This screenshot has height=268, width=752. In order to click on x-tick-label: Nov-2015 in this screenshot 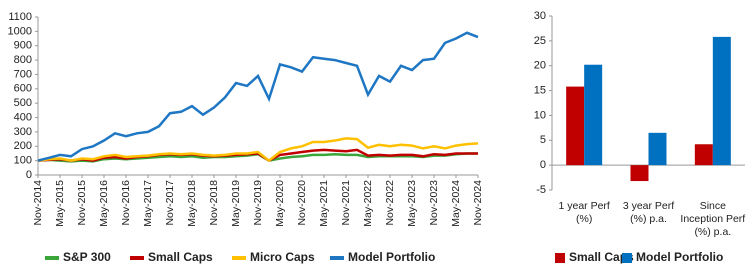, I will do `click(82, 203)`.